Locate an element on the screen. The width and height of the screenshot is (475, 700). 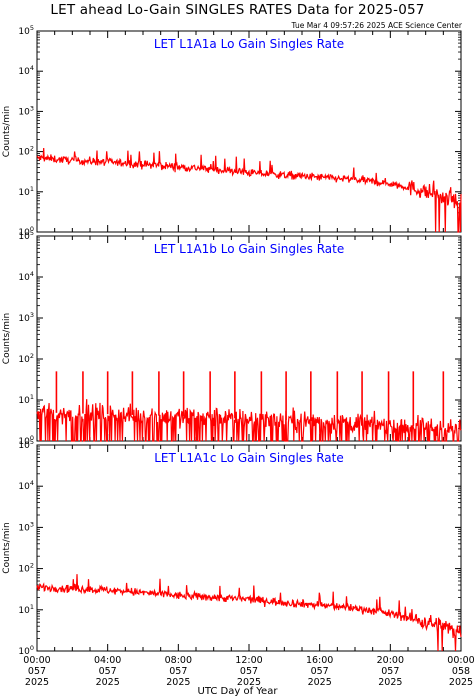
chart-title: LET L1A1b Lo Gain Singles Rate is located at coordinates (249, 249).